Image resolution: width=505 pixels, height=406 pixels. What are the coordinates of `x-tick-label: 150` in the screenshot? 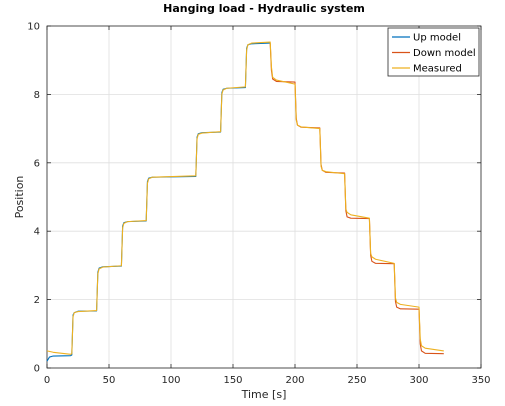 It's located at (232, 380).